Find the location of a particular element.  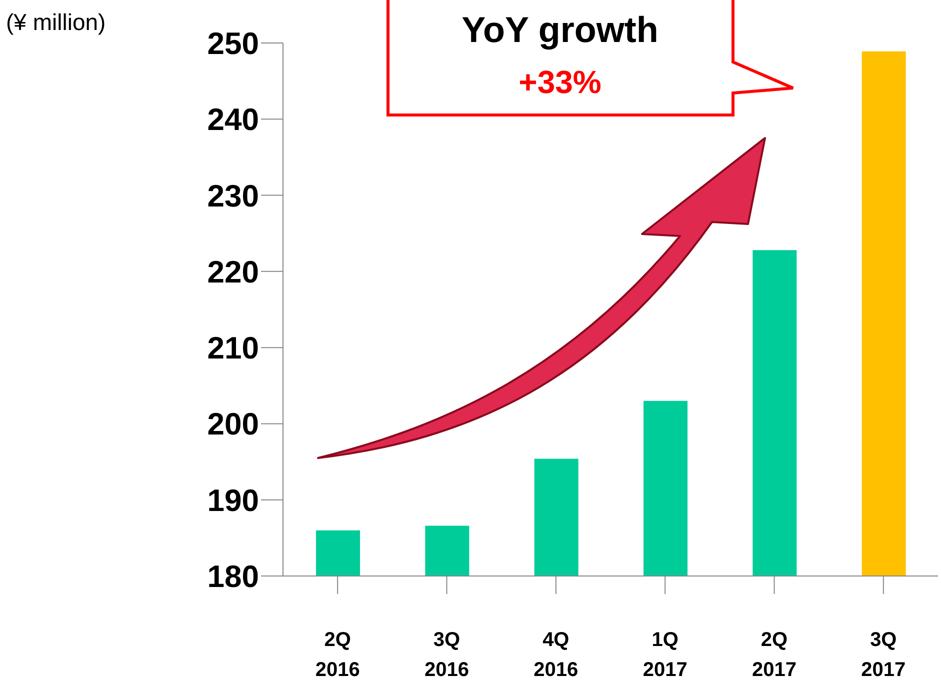

annotation: YoY growth is located at coordinates (560, 29).